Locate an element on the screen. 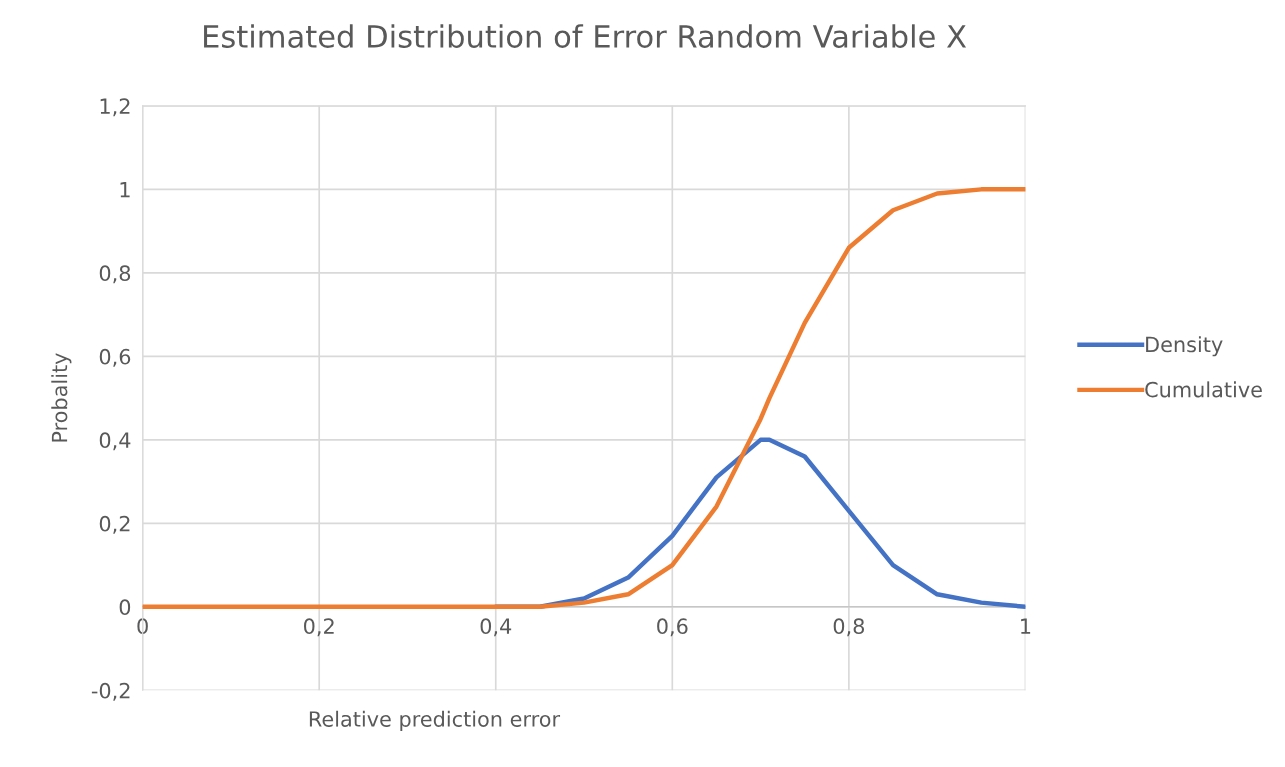  x-tick-label: 0,4 is located at coordinates (496, 627).